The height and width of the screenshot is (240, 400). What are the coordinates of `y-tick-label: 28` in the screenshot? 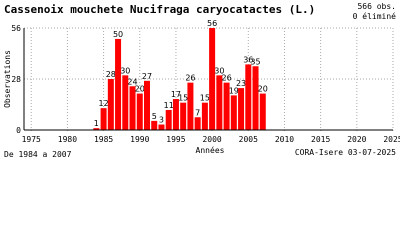 It's located at (16, 79).